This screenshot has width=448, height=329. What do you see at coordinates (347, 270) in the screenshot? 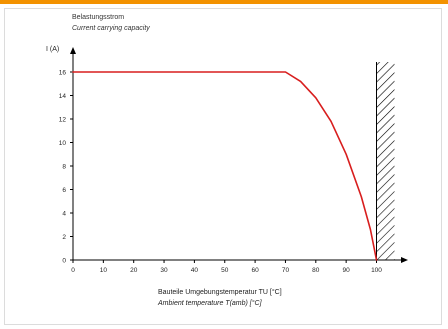
I see `x-tick-label: 90` at bounding box center [347, 270].